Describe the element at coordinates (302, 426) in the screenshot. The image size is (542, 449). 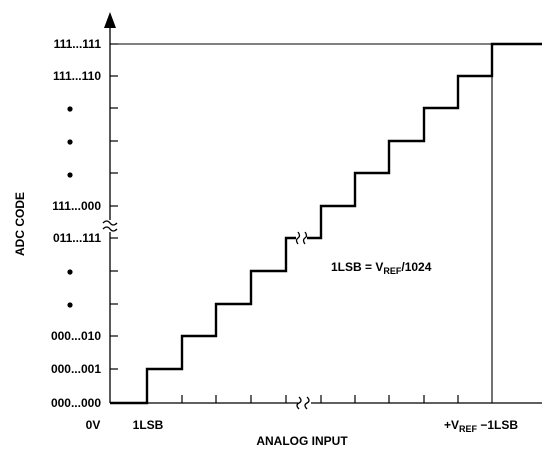
I see `x-tick-labels: 0V 1LSB +VREF −1LSB` at that location.